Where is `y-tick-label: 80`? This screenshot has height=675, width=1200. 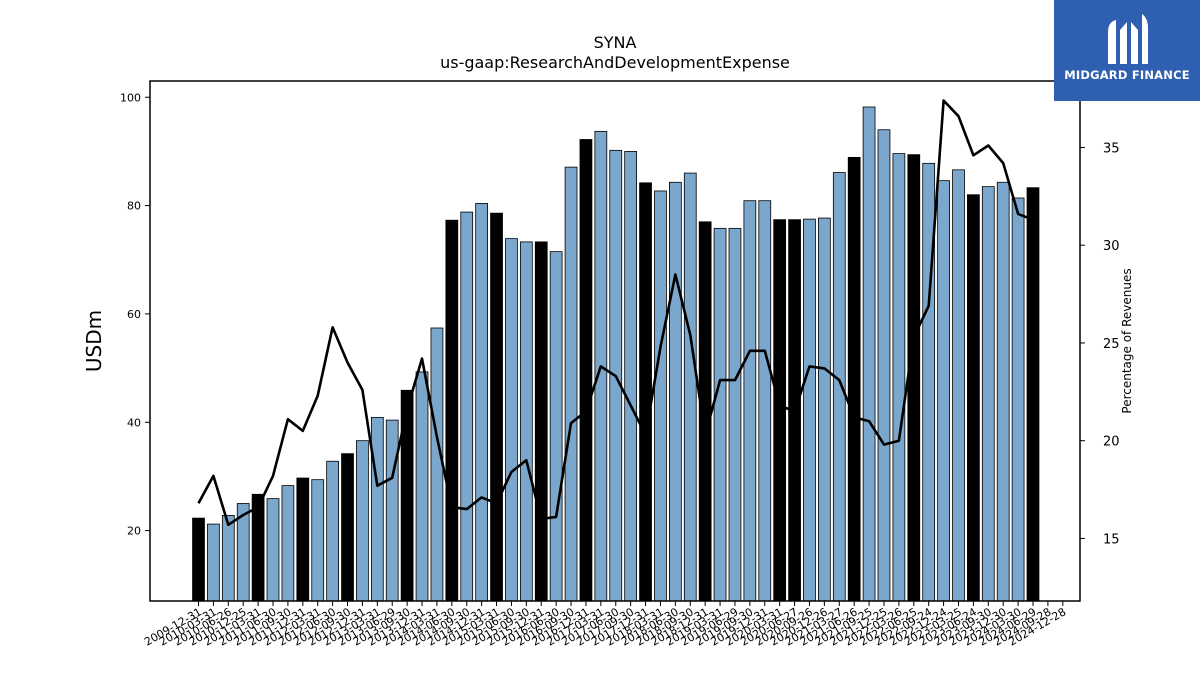 y-tick-label: 80 is located at coordinates (134, 206).